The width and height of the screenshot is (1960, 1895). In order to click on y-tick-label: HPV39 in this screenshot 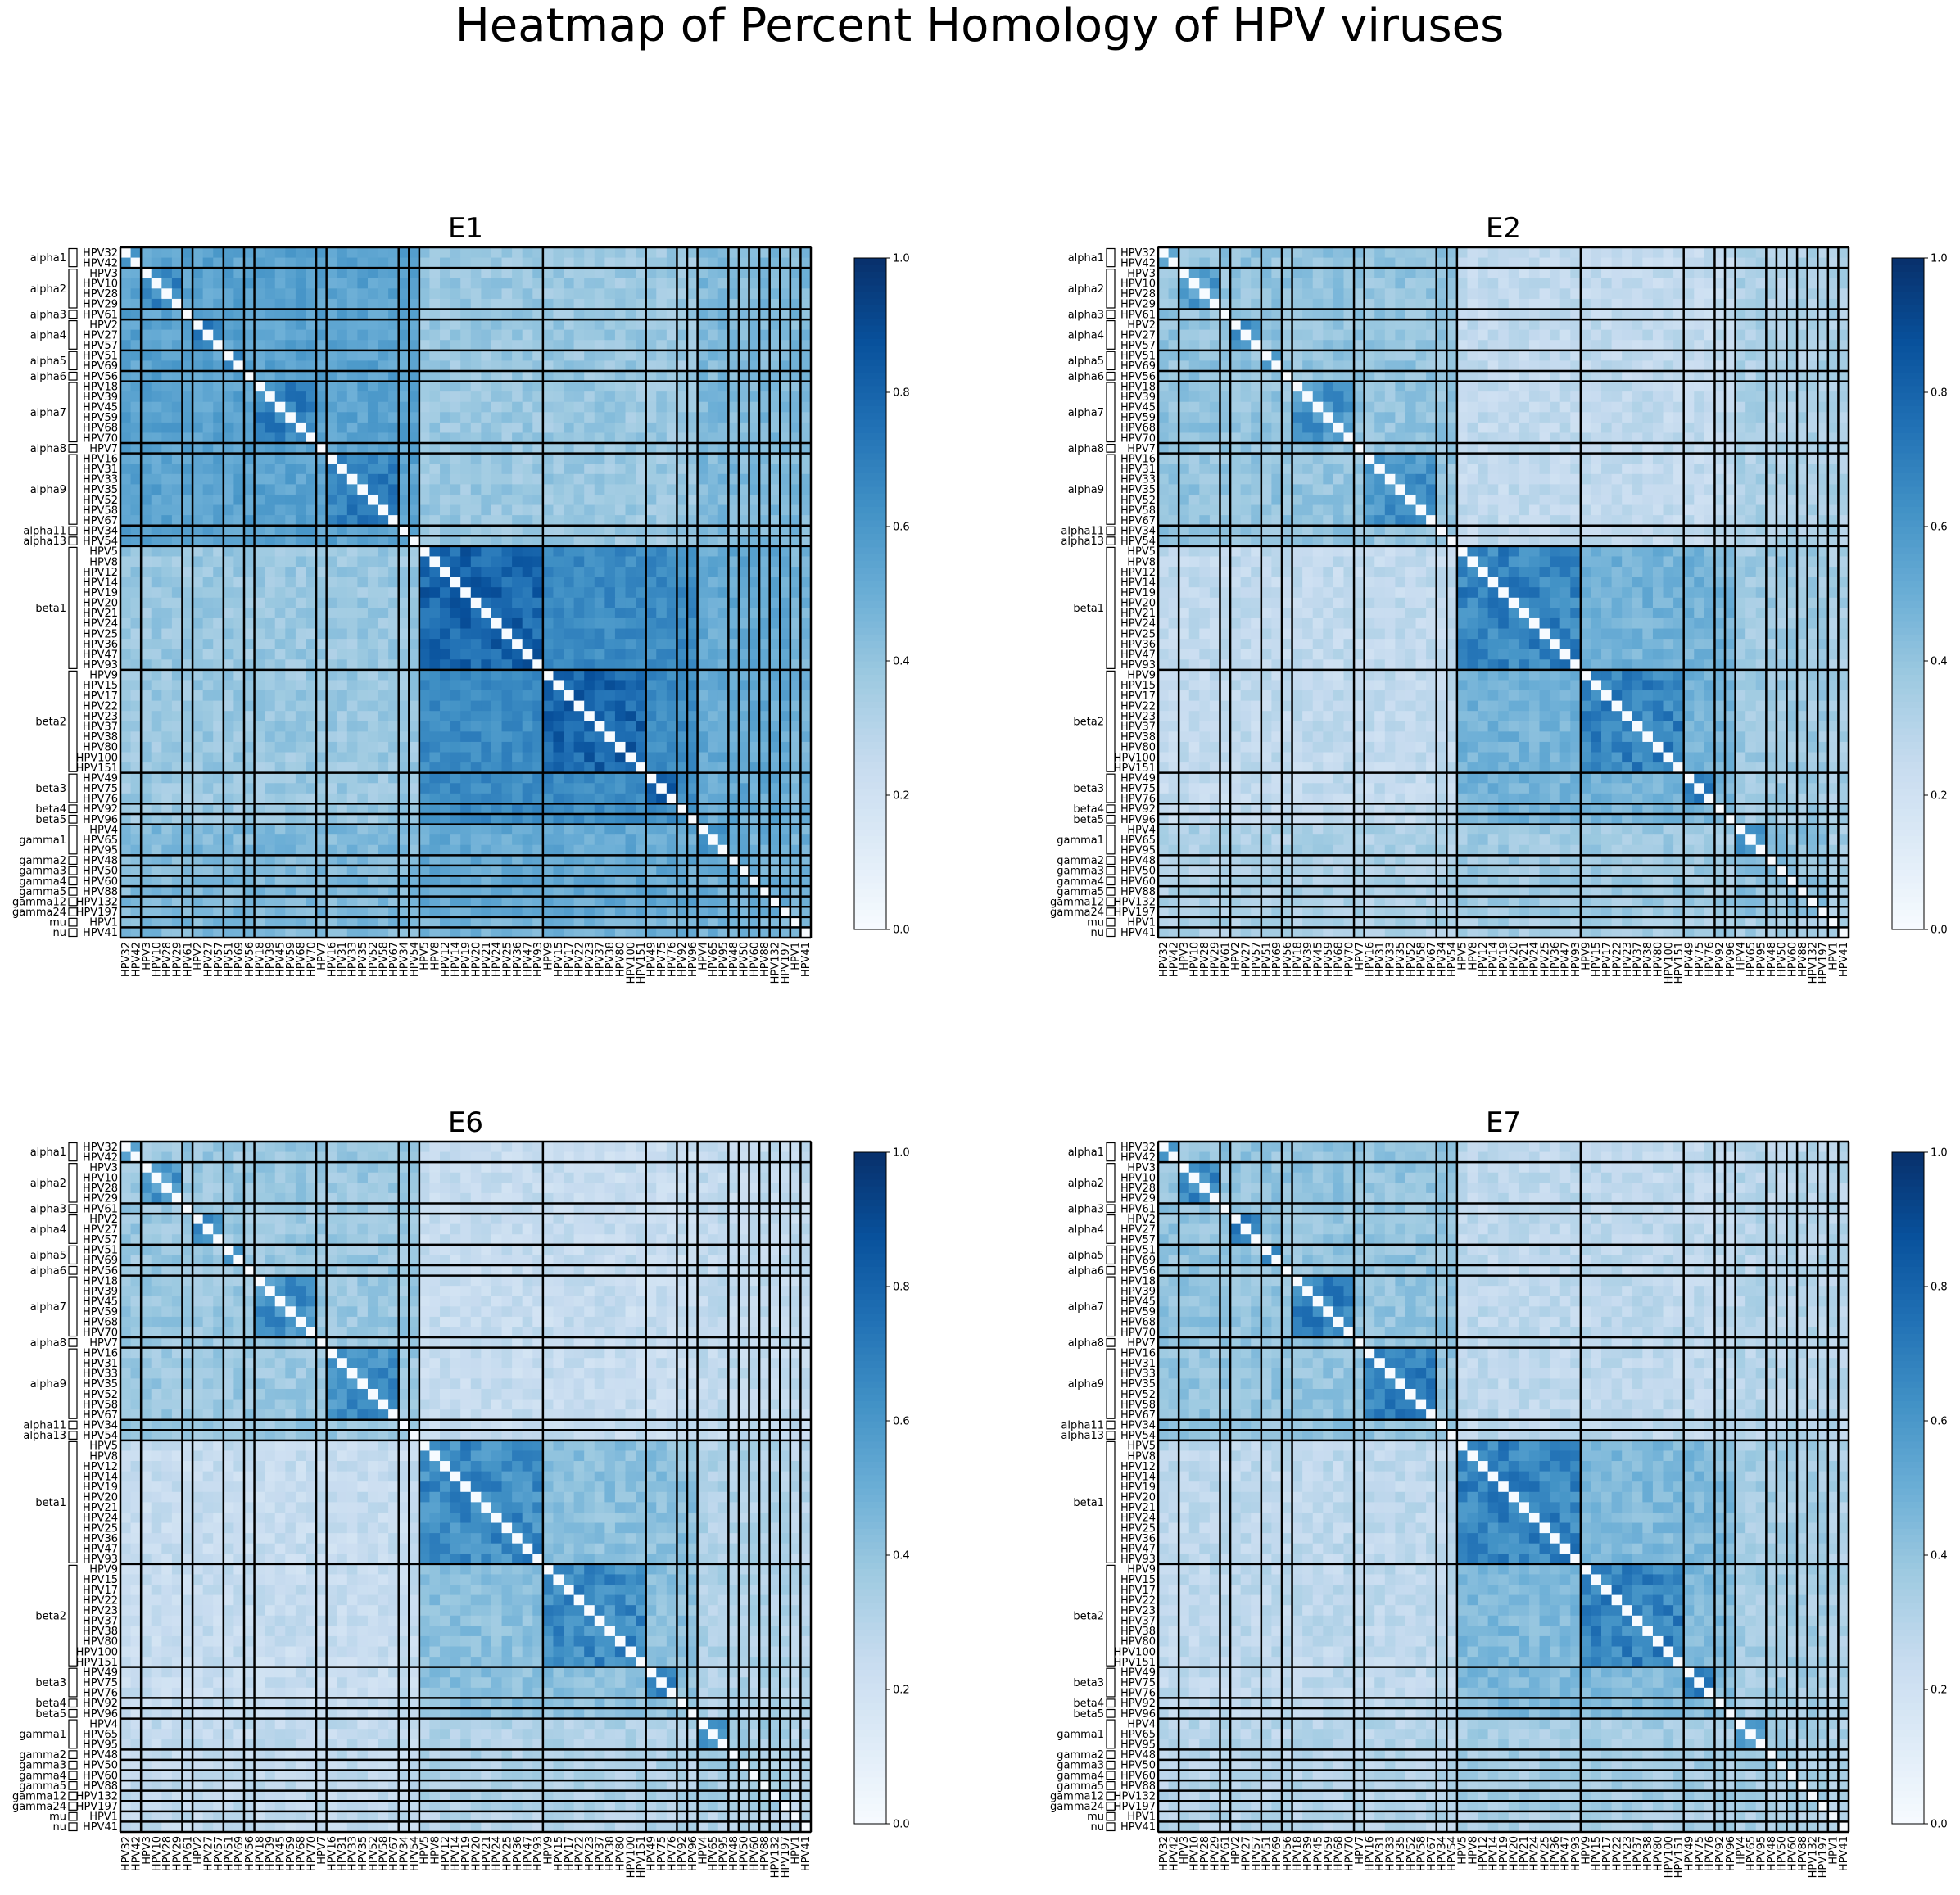, I will do `click(101, 397)`.